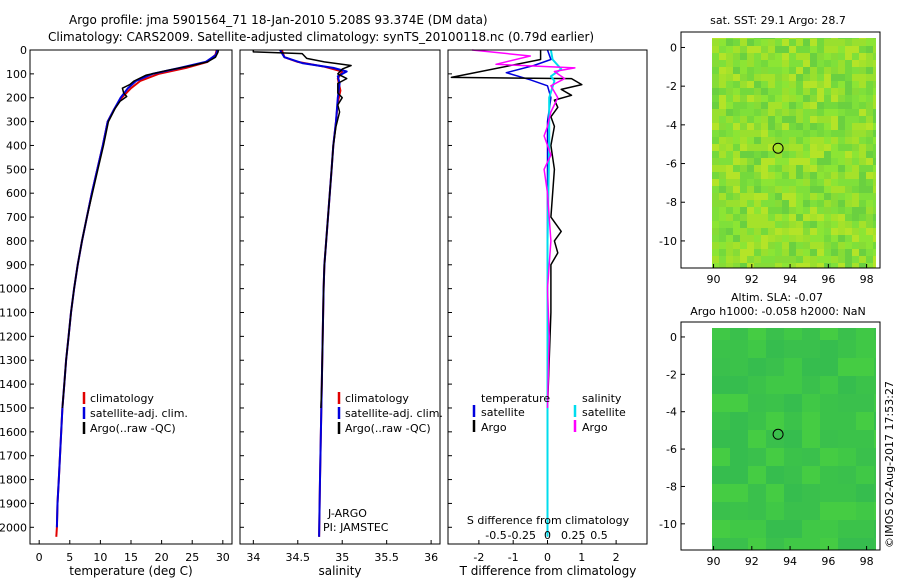  Describe the element at coordinates (528, 288) in the screenshot. I see `series-t-satellite` at that location.